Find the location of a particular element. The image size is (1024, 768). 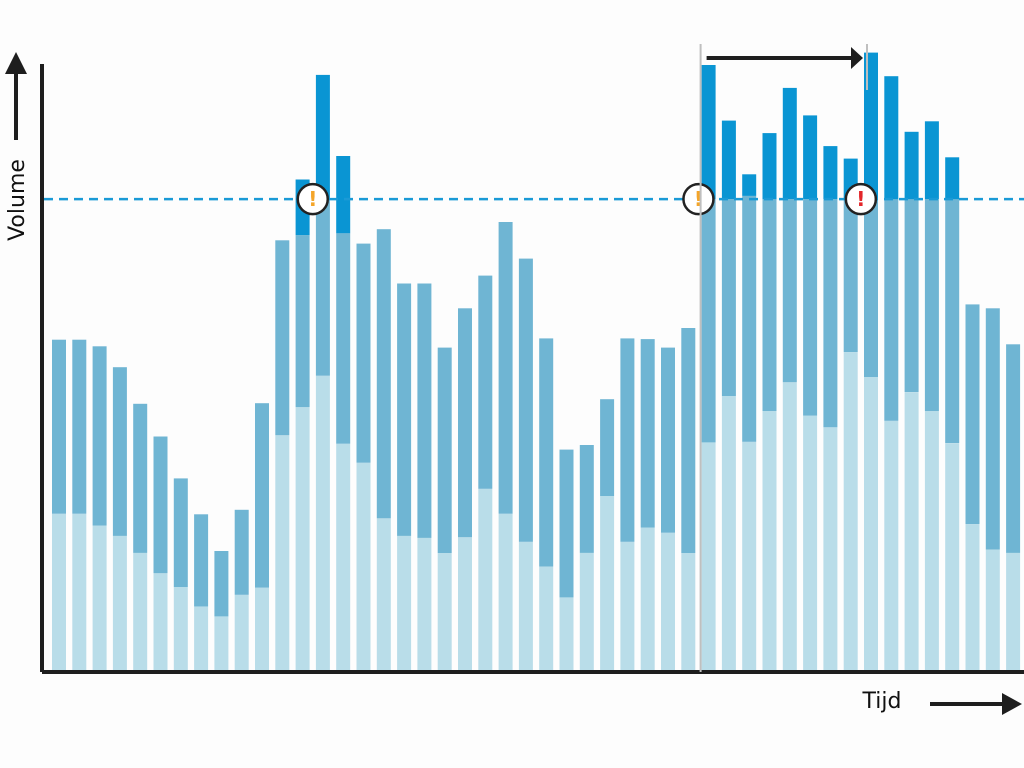

warning-icon-glyph-3: ! is located at coordinates (860, 199).